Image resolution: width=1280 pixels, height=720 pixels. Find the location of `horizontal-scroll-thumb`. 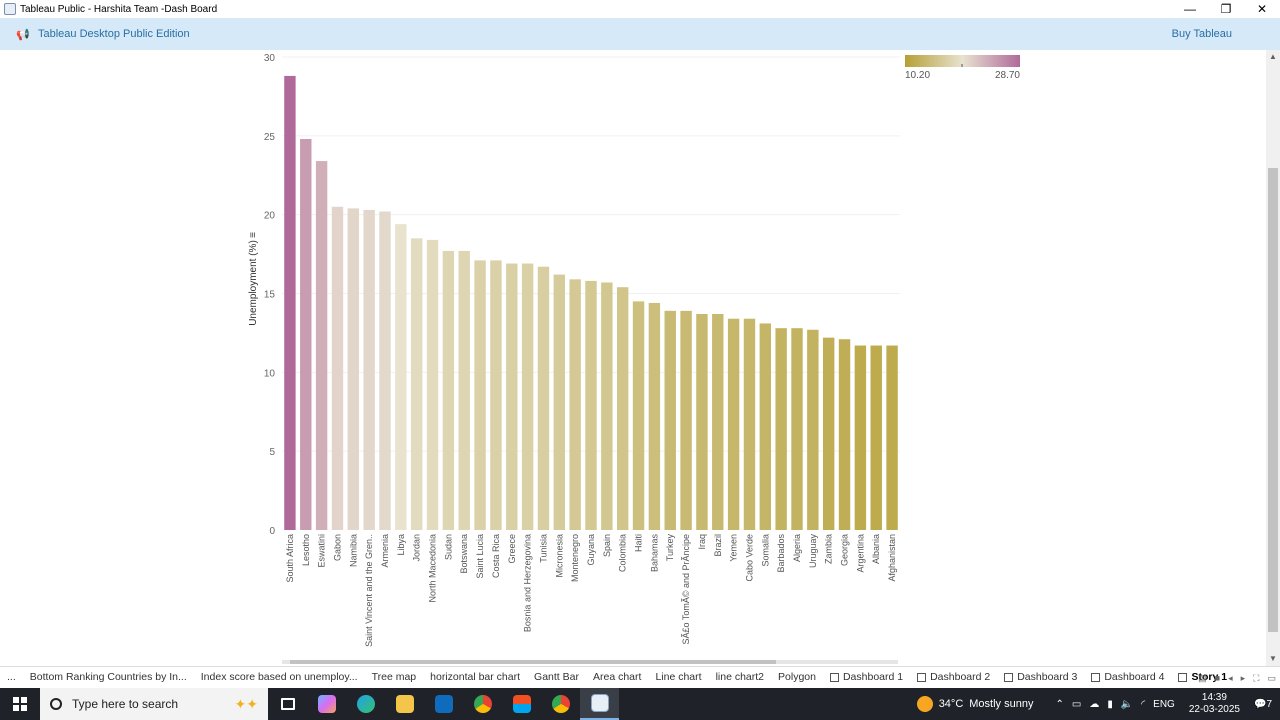

horizontal-scroll-thumb is located at coordinates (533, 662).